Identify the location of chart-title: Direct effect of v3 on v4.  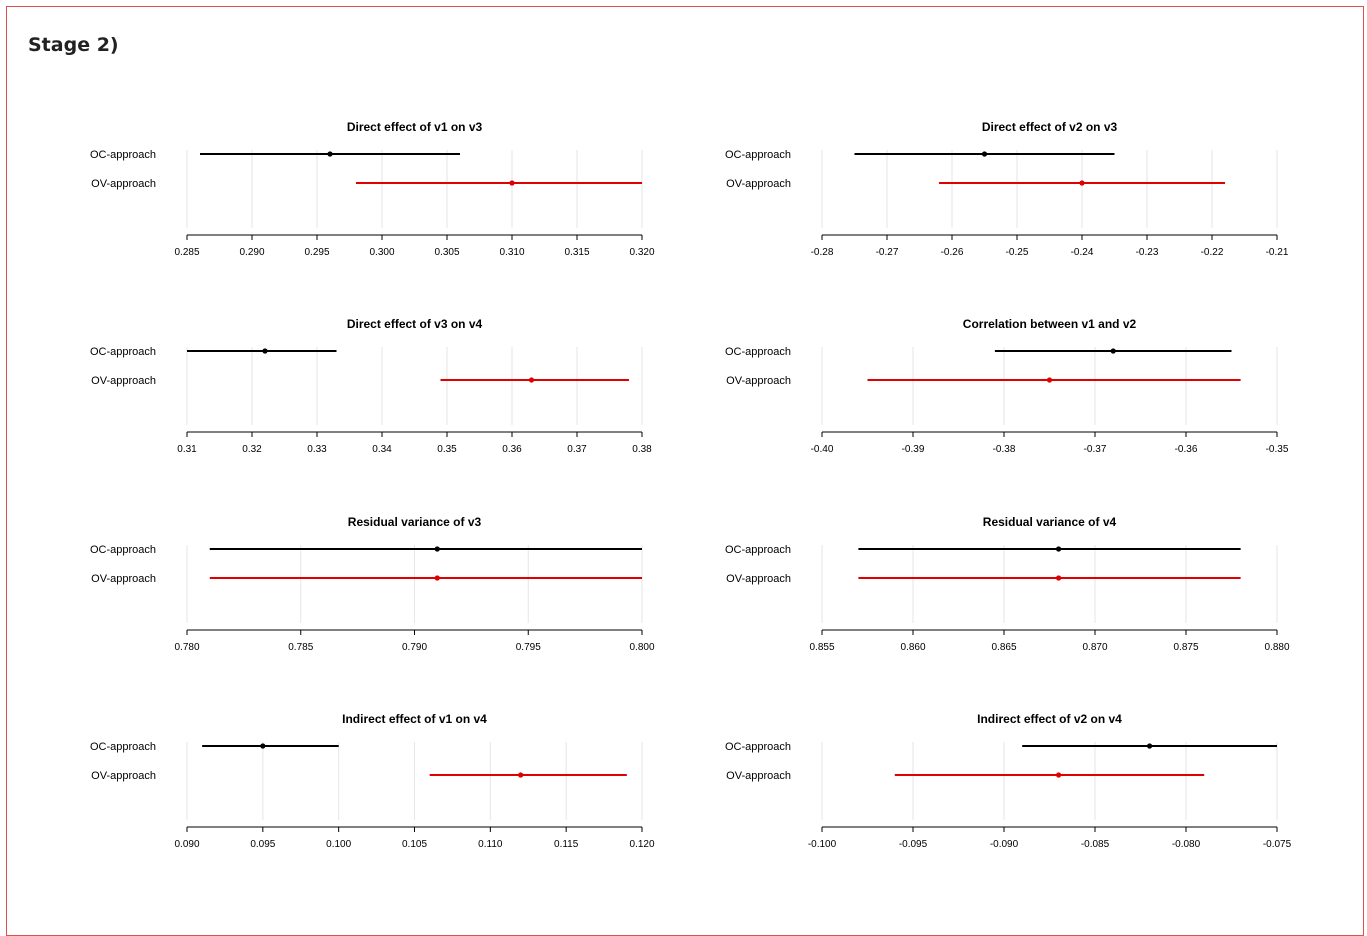
(415, 324).